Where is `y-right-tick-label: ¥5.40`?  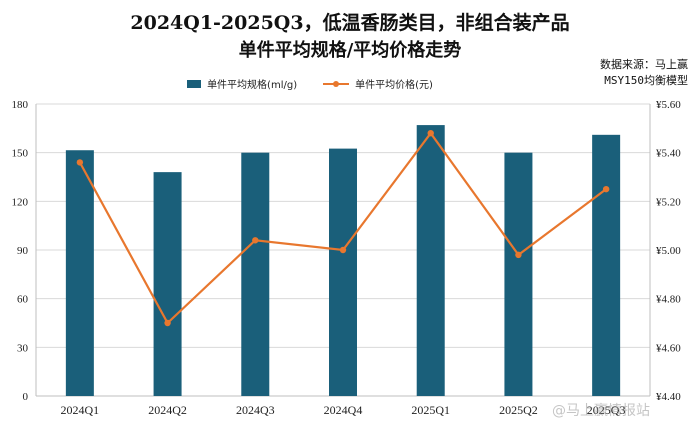
y-right-tick-label: ¥5.40 is located at coordinates (668, 154).